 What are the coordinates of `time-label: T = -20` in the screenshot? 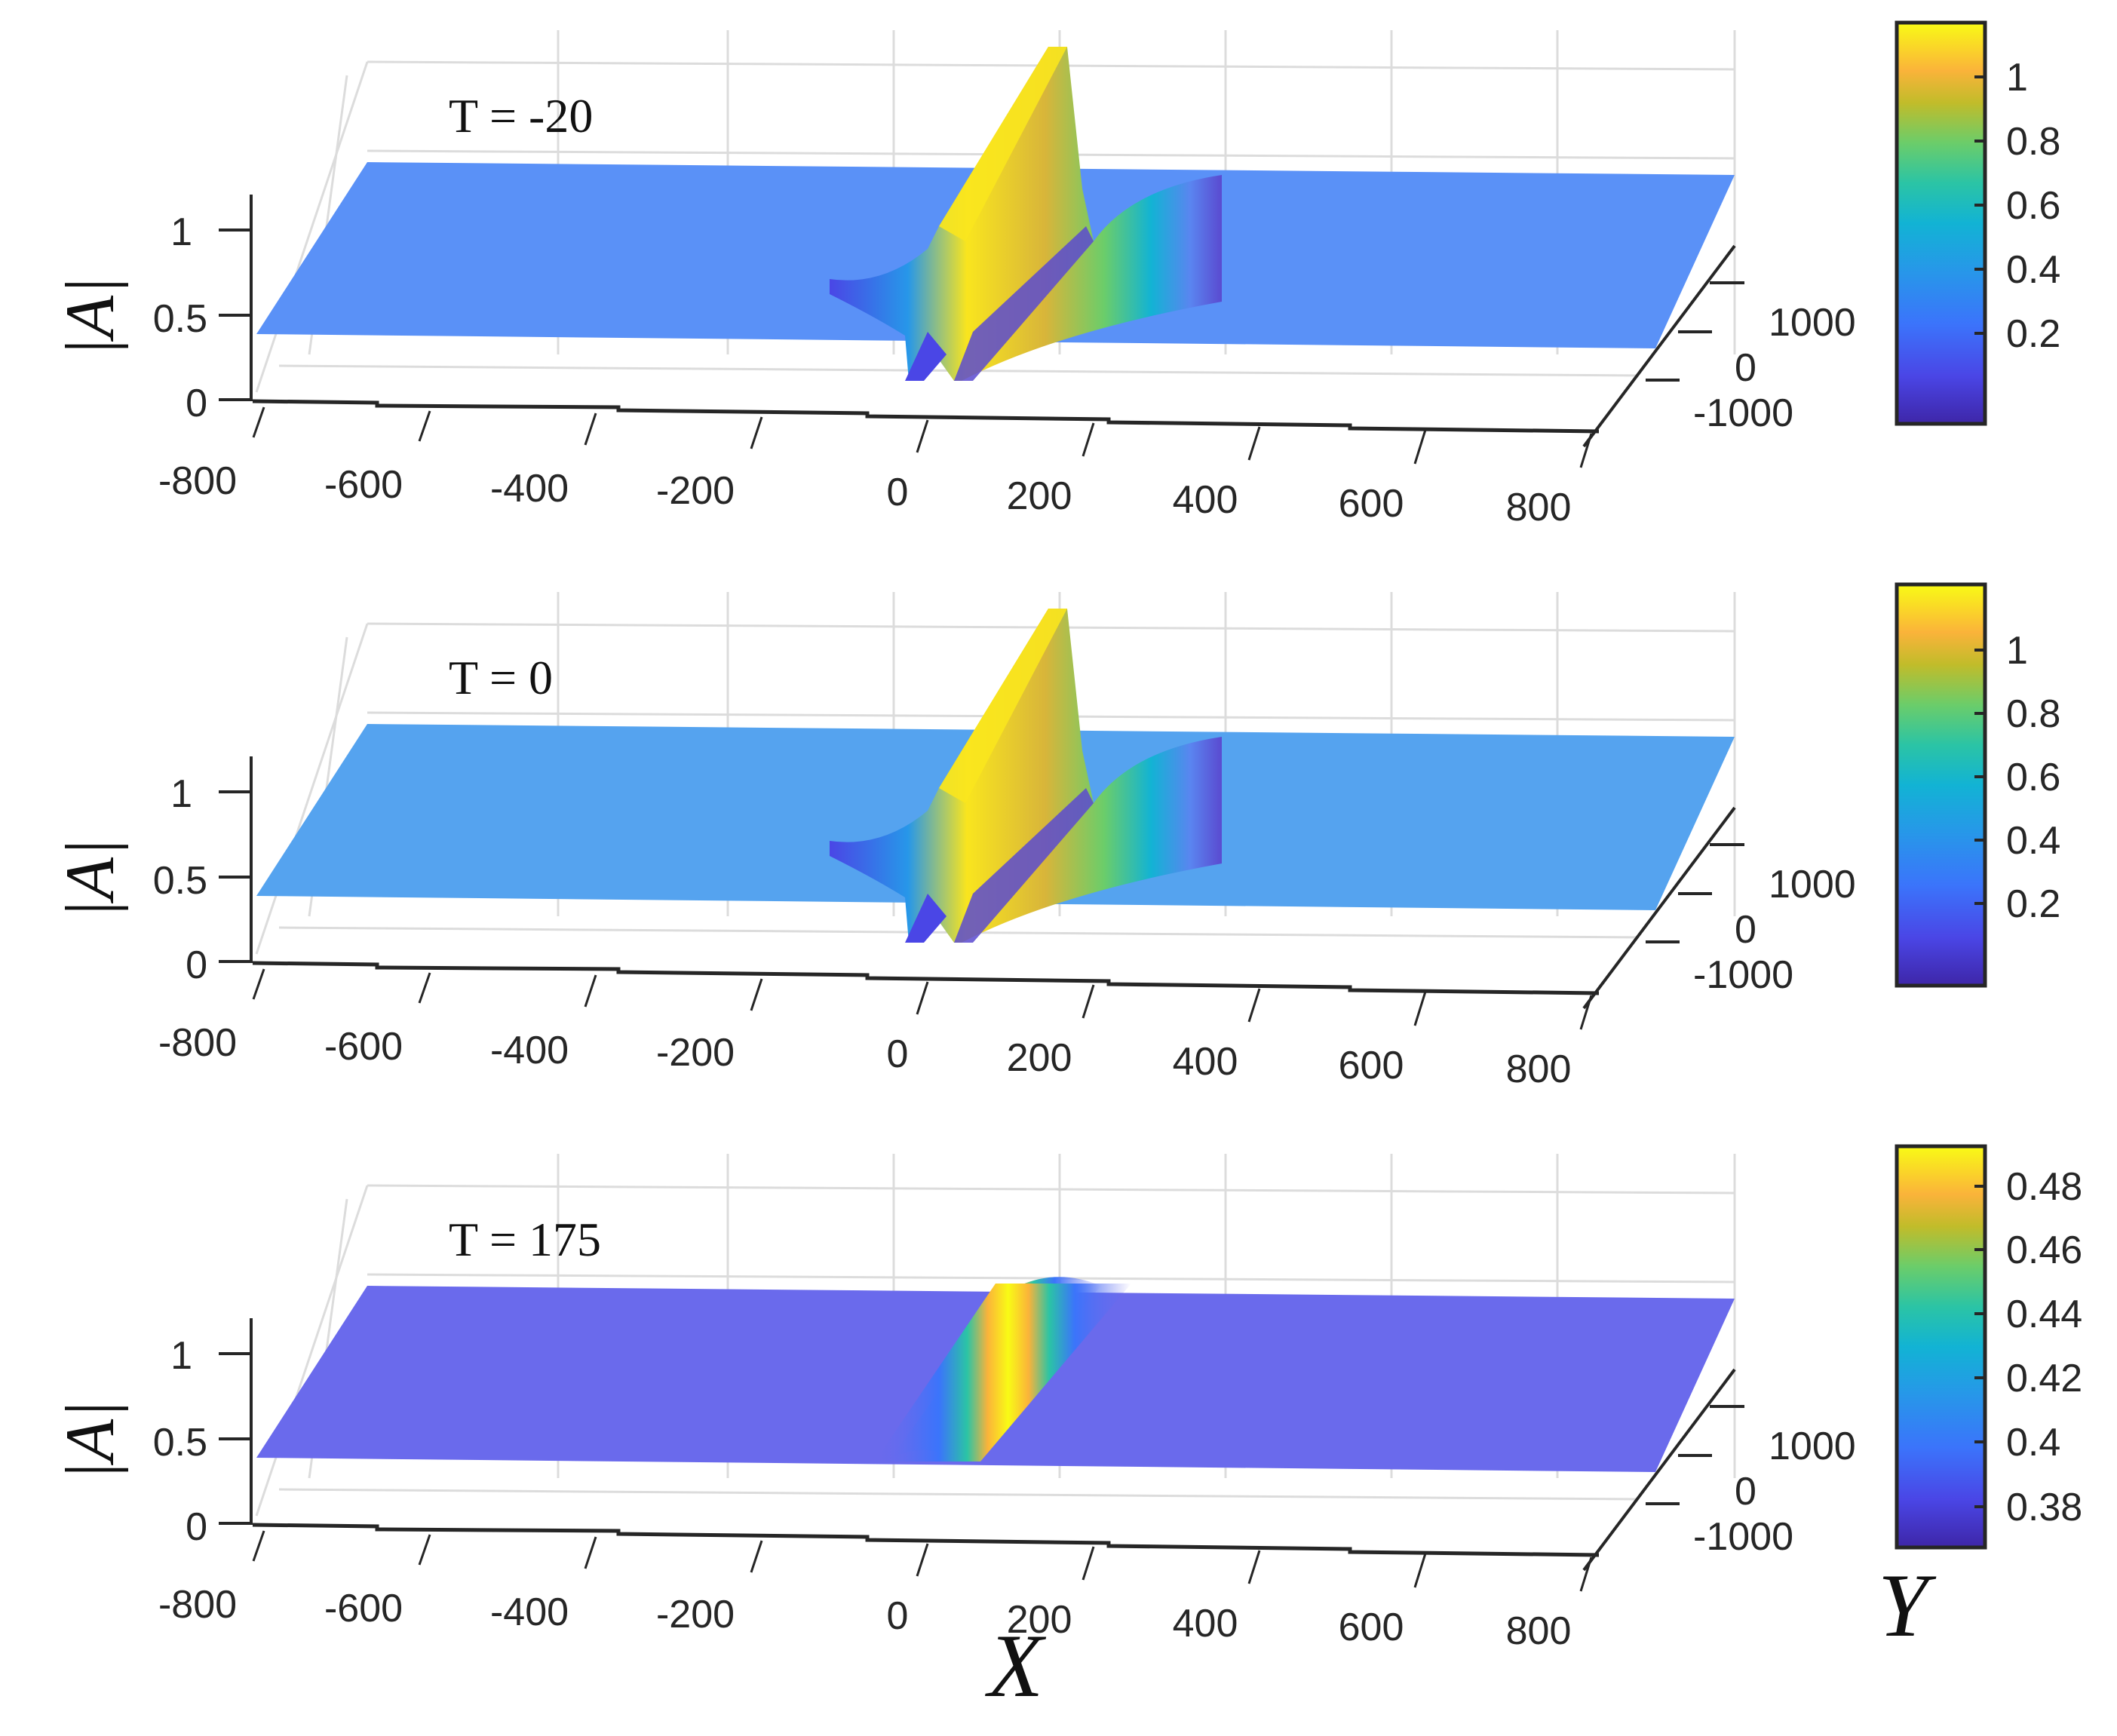 It's located at (521, 116).